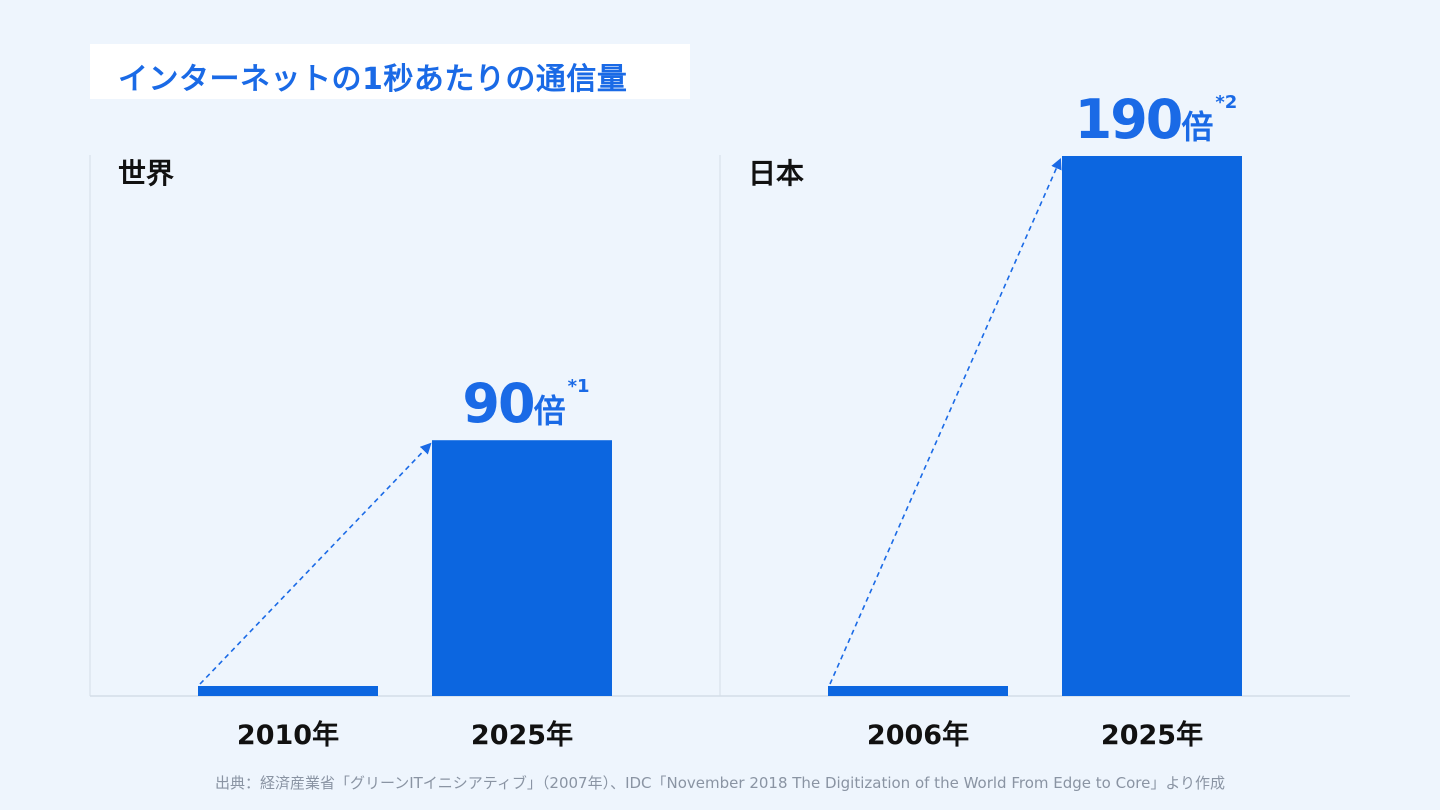  What do you see at coordinates (1128, 119) in the screenshot?
I see `multiplier-value: 190` at bounding box center [1128, 119].